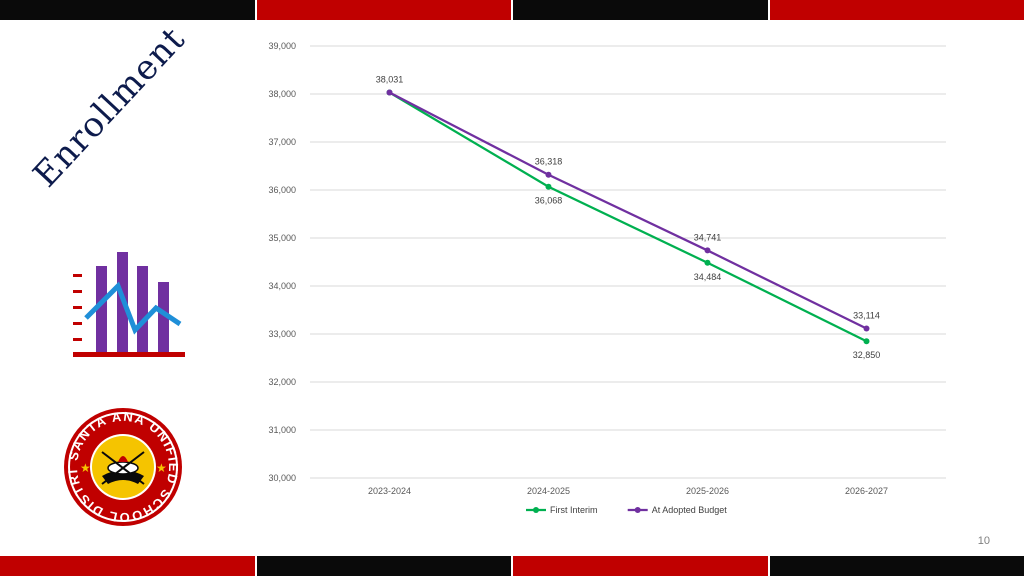 This screenshot has width=1024, height=576. I want to click on data-label: 36,068, so click(549, 201).